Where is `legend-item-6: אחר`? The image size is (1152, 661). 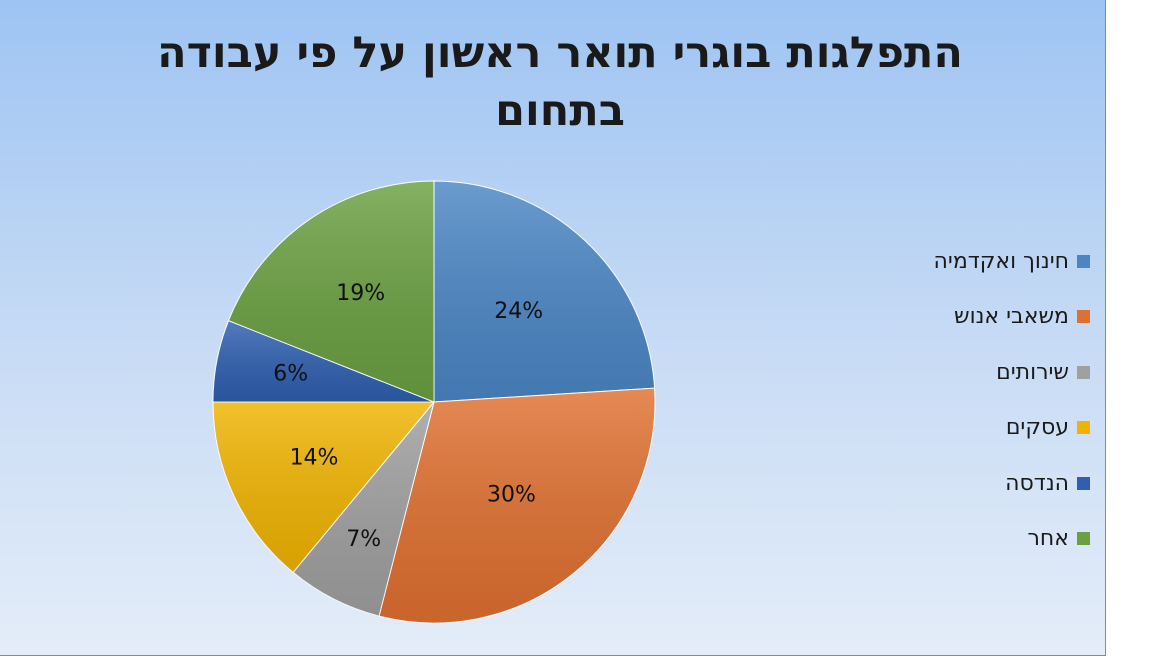
legend-item-6: אחר is located at coordinates (980, 539).